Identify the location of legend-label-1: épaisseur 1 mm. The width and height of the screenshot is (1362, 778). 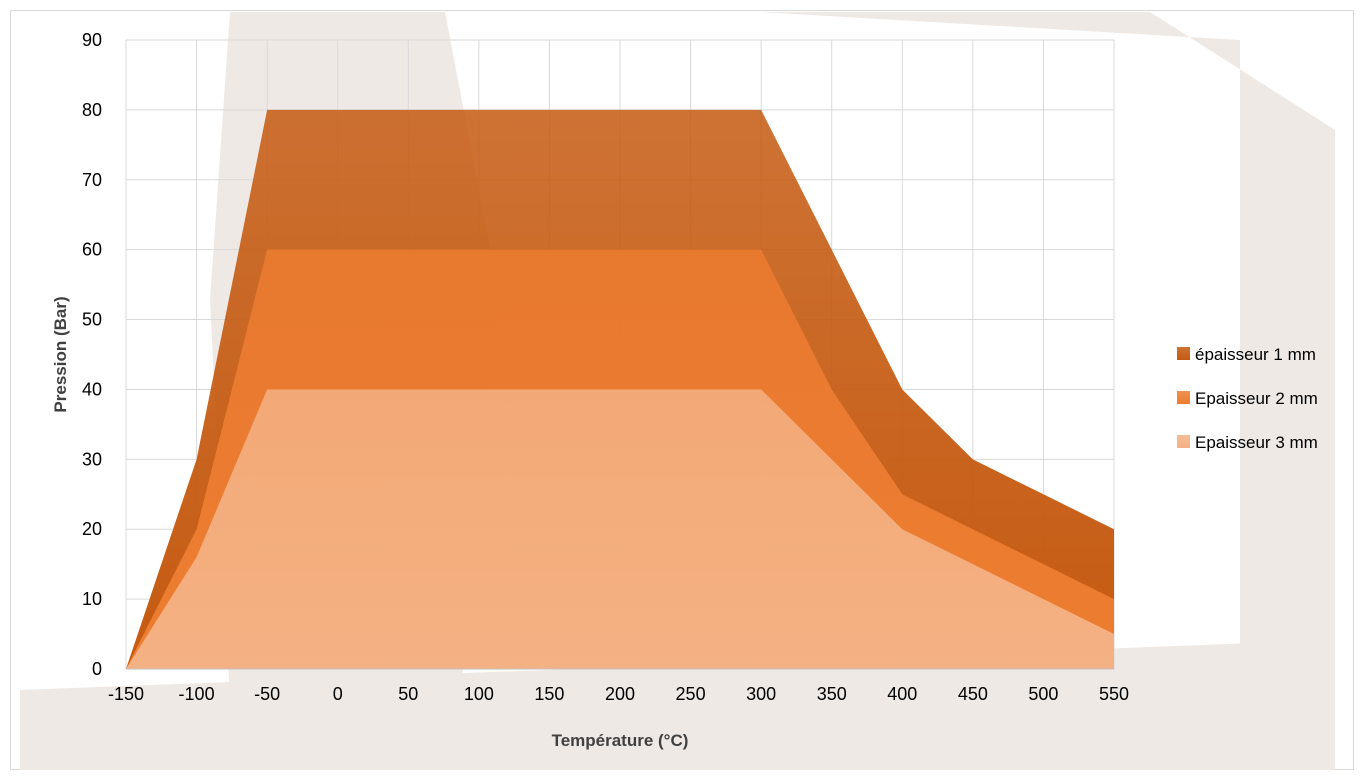
(1255, 354).